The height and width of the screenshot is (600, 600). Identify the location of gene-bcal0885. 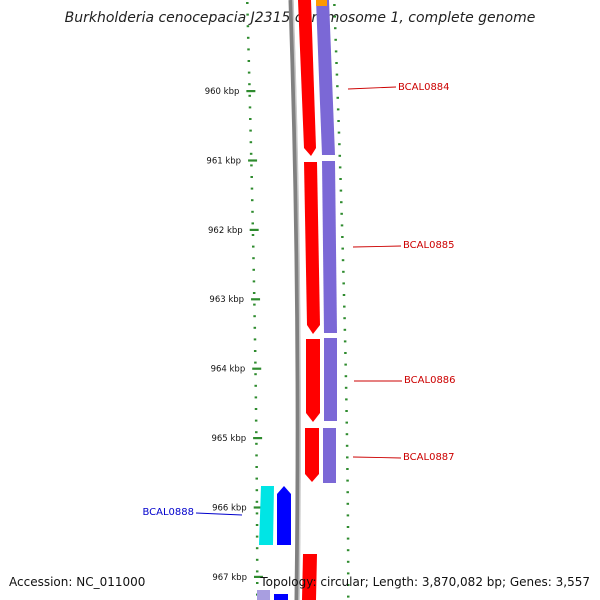
(312, 248).